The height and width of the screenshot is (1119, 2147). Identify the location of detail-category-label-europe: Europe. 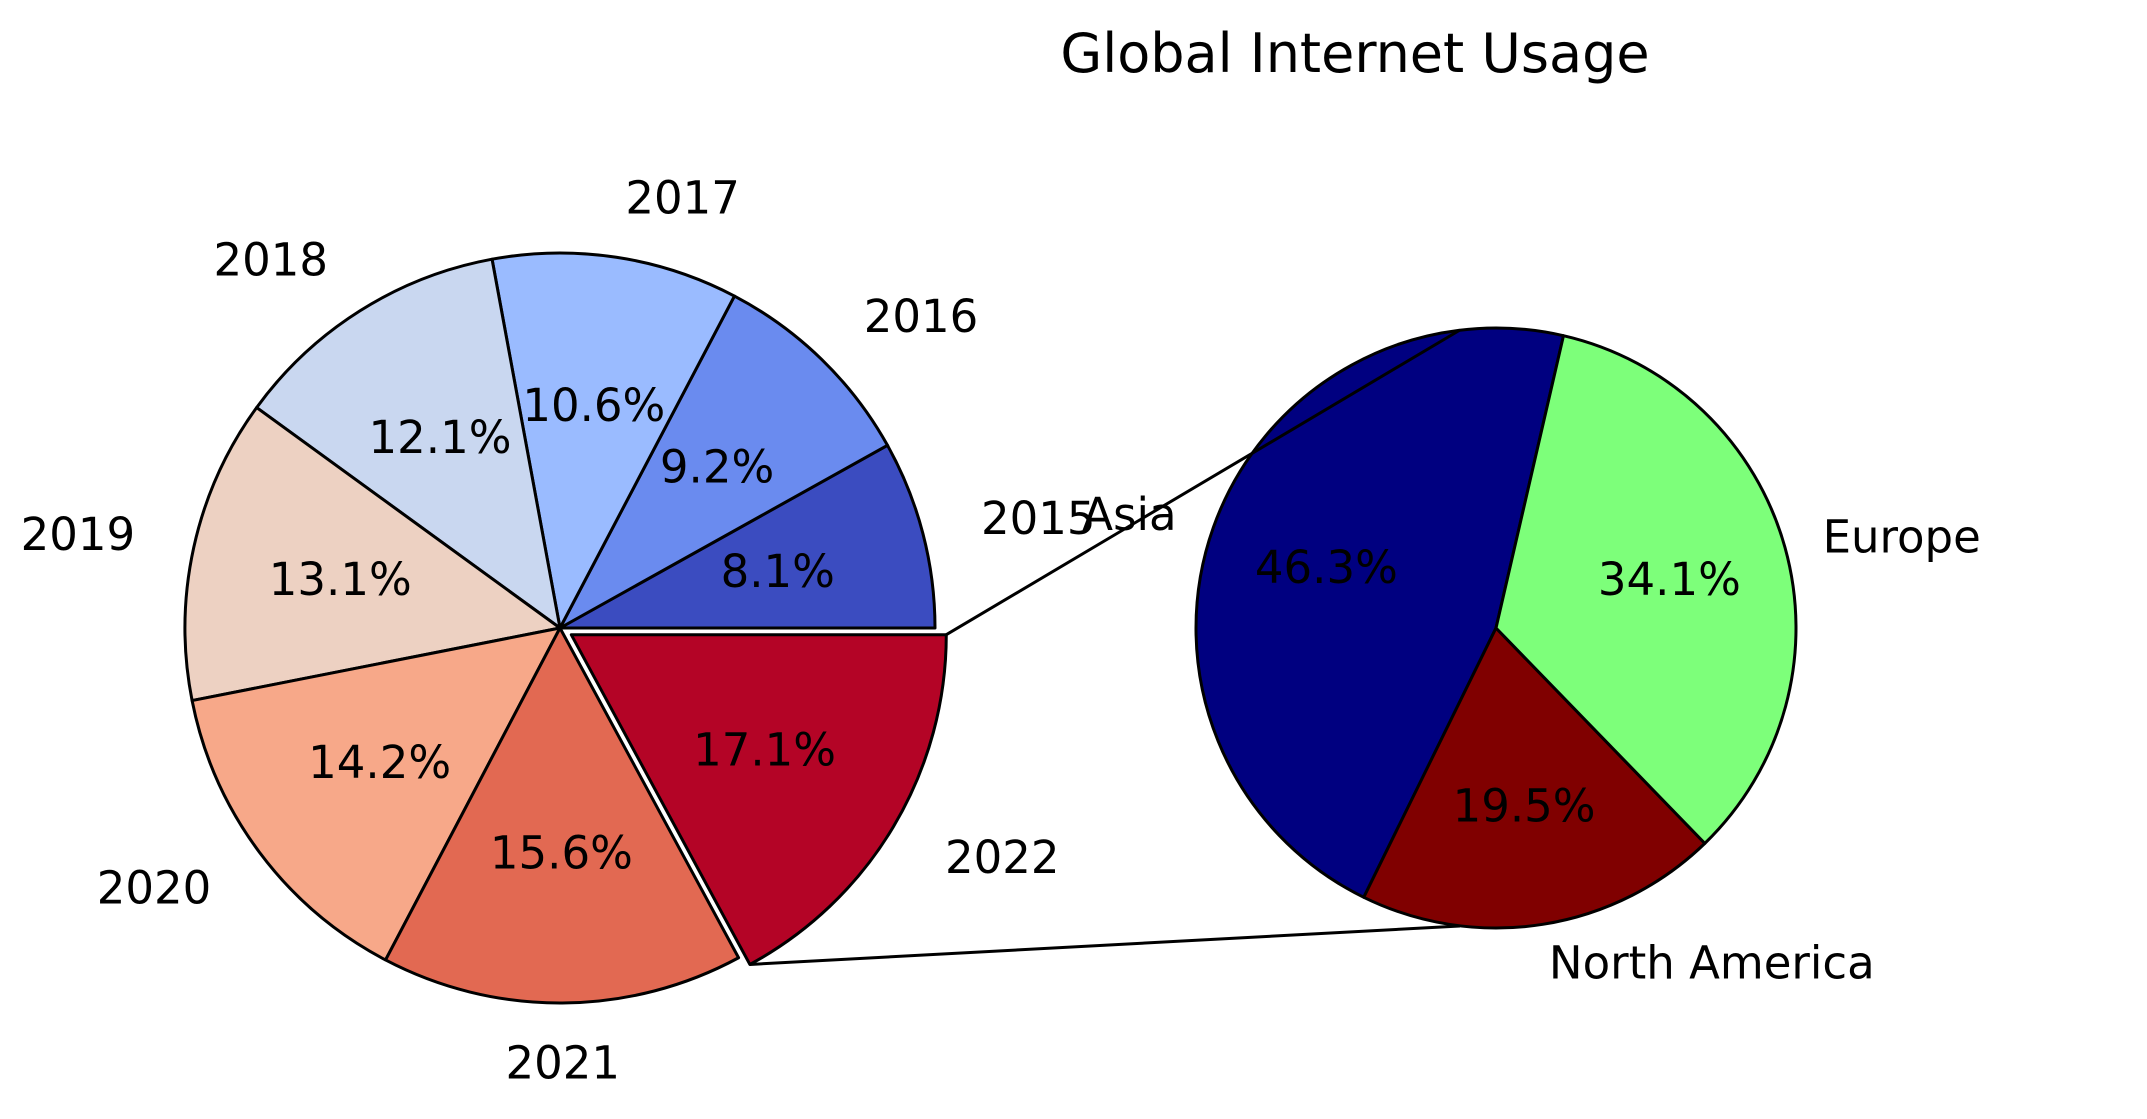
(1902, 537).